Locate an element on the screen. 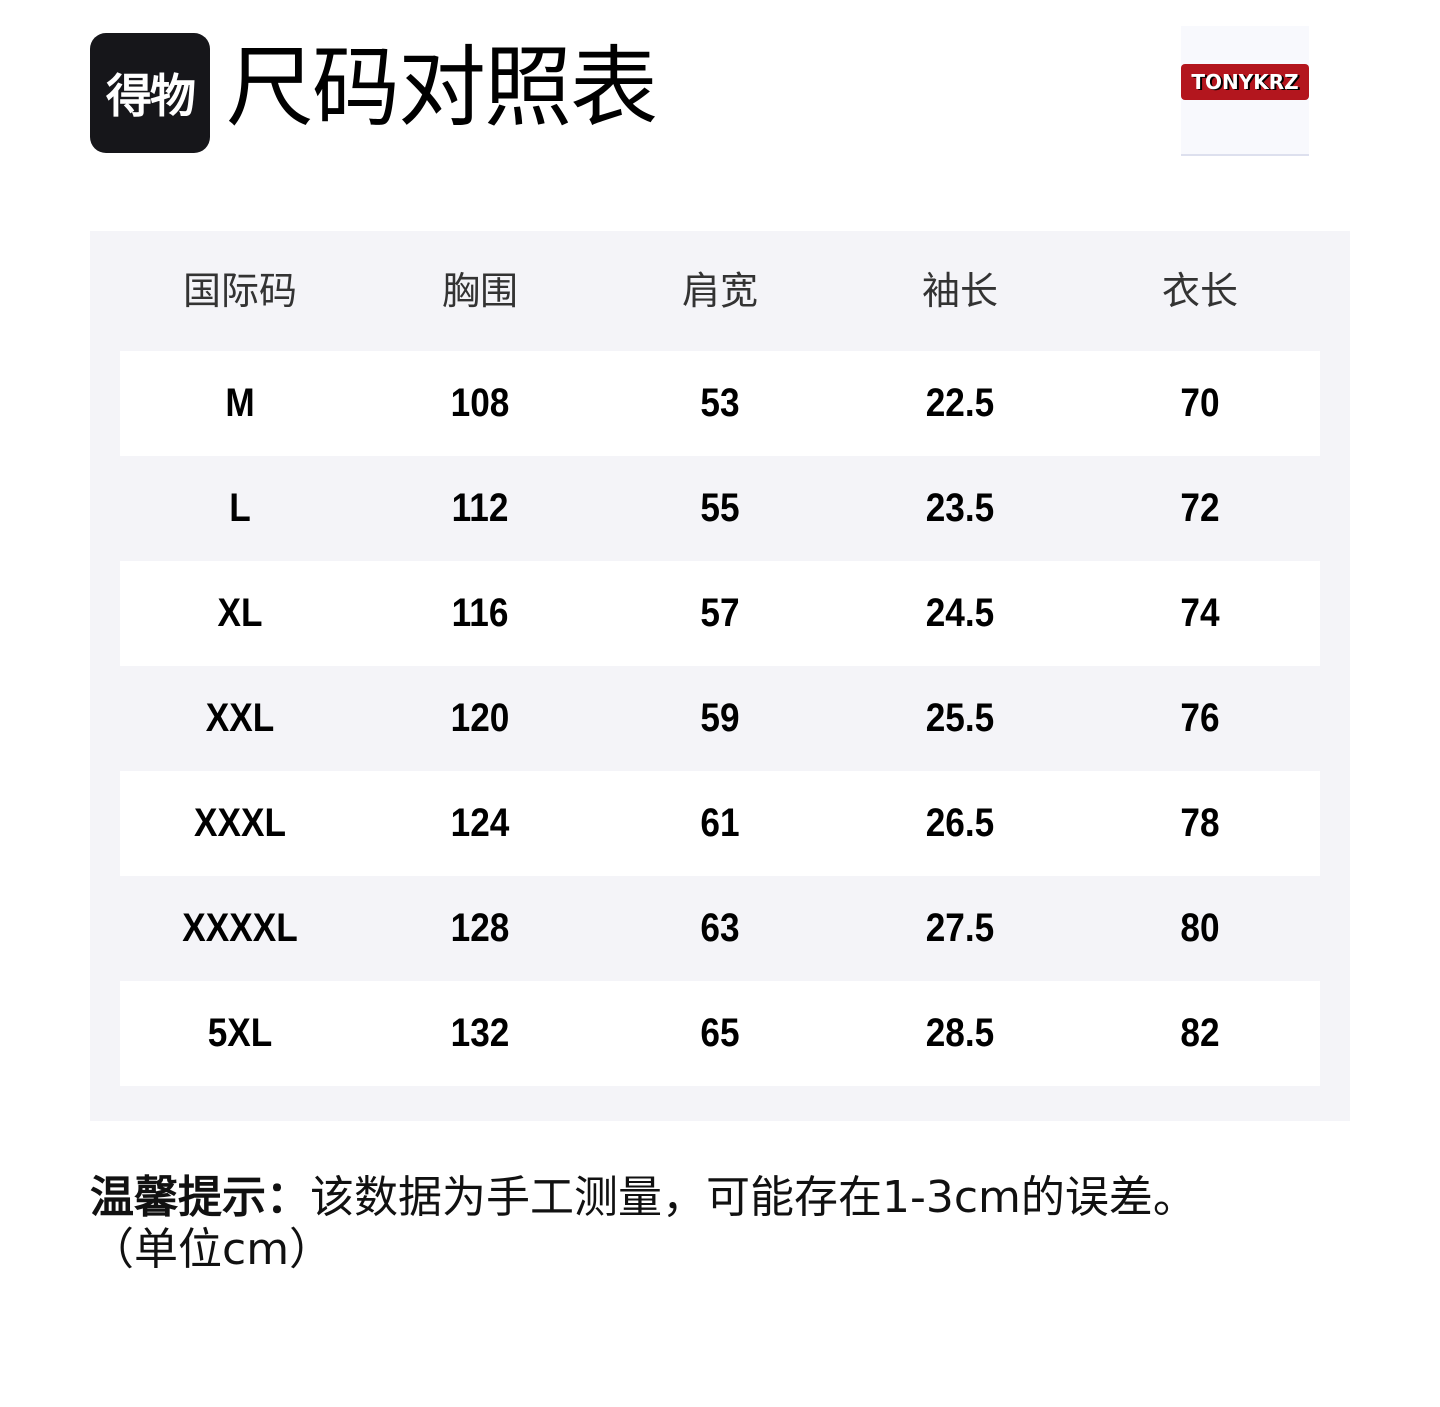  cell-size: XL is located at coordinates (240, 613).